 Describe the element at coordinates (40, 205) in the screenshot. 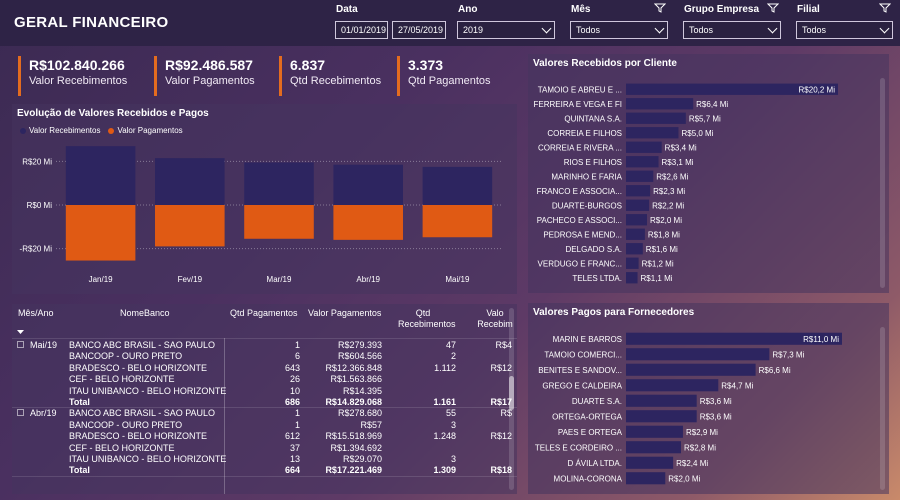

I see `y-tick-label: R$0 Mi` at that location.